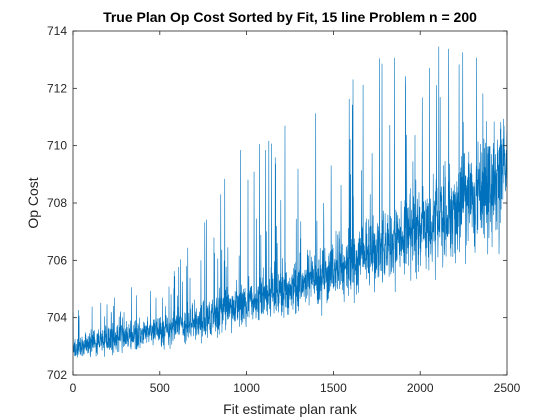  What do you see at coordinates (57, 260) in the screenshot?
I see `y-tick-label: 706` at bounding box center [57, 260].